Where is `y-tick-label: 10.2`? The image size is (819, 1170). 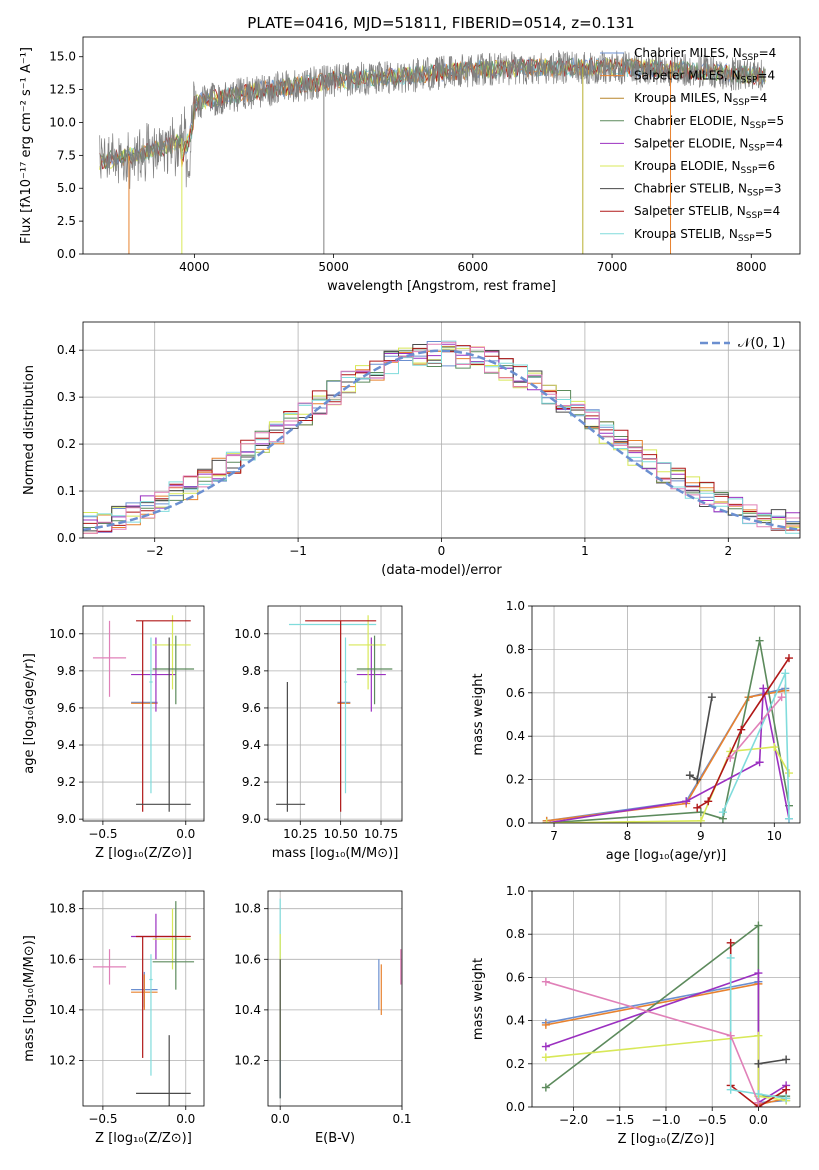
y-tick-label: 10.2 is located at coordinates (247, 1060).